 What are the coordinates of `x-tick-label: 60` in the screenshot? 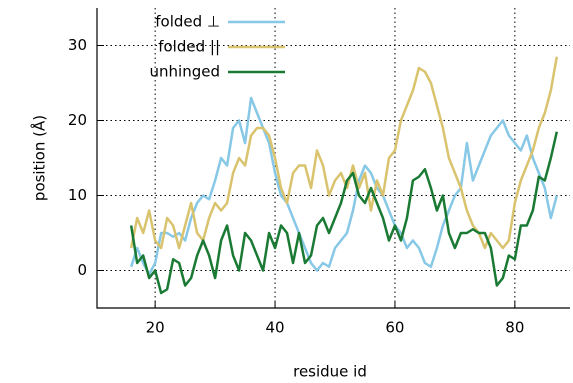 It's located at (394, 328).